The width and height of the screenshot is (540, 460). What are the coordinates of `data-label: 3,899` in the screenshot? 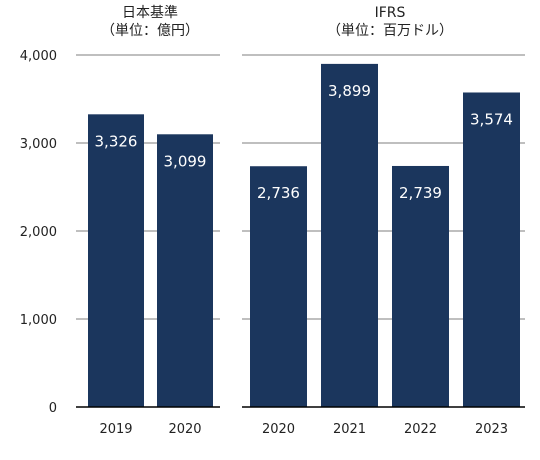 It's located at (349, 91).